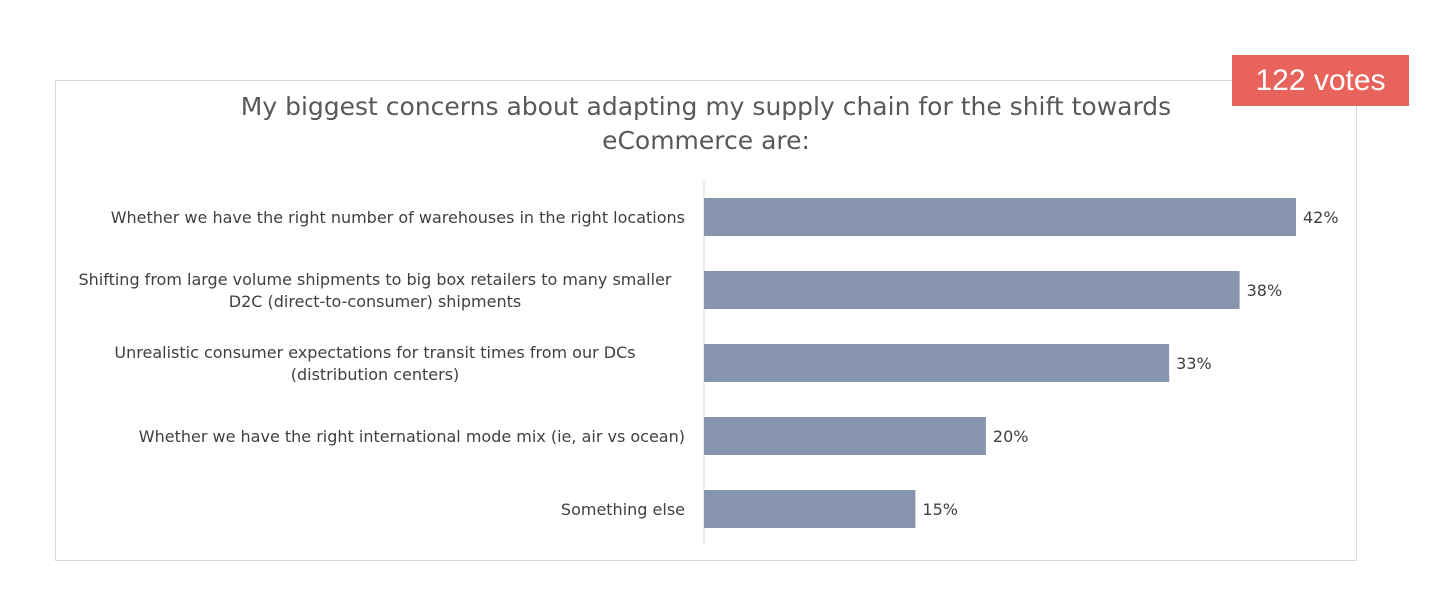  I want to click on value-label-4: 20%, so click(1011, 436).